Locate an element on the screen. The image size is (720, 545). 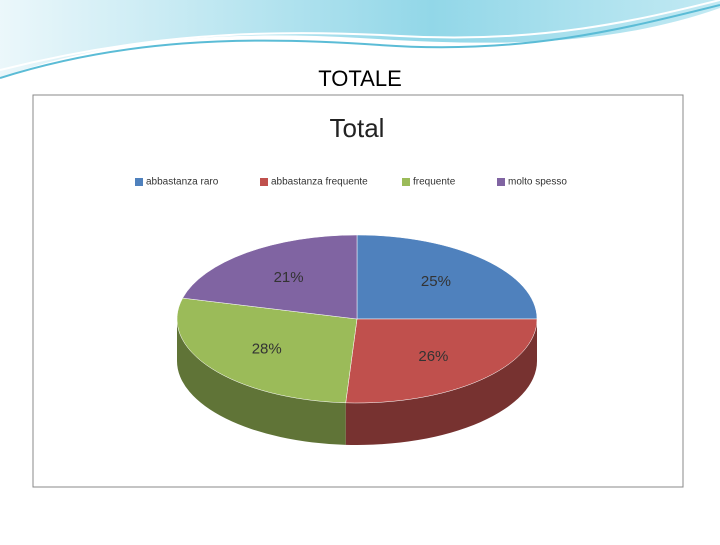
slide-title: TOTALE is located at coordinates (360, 78).